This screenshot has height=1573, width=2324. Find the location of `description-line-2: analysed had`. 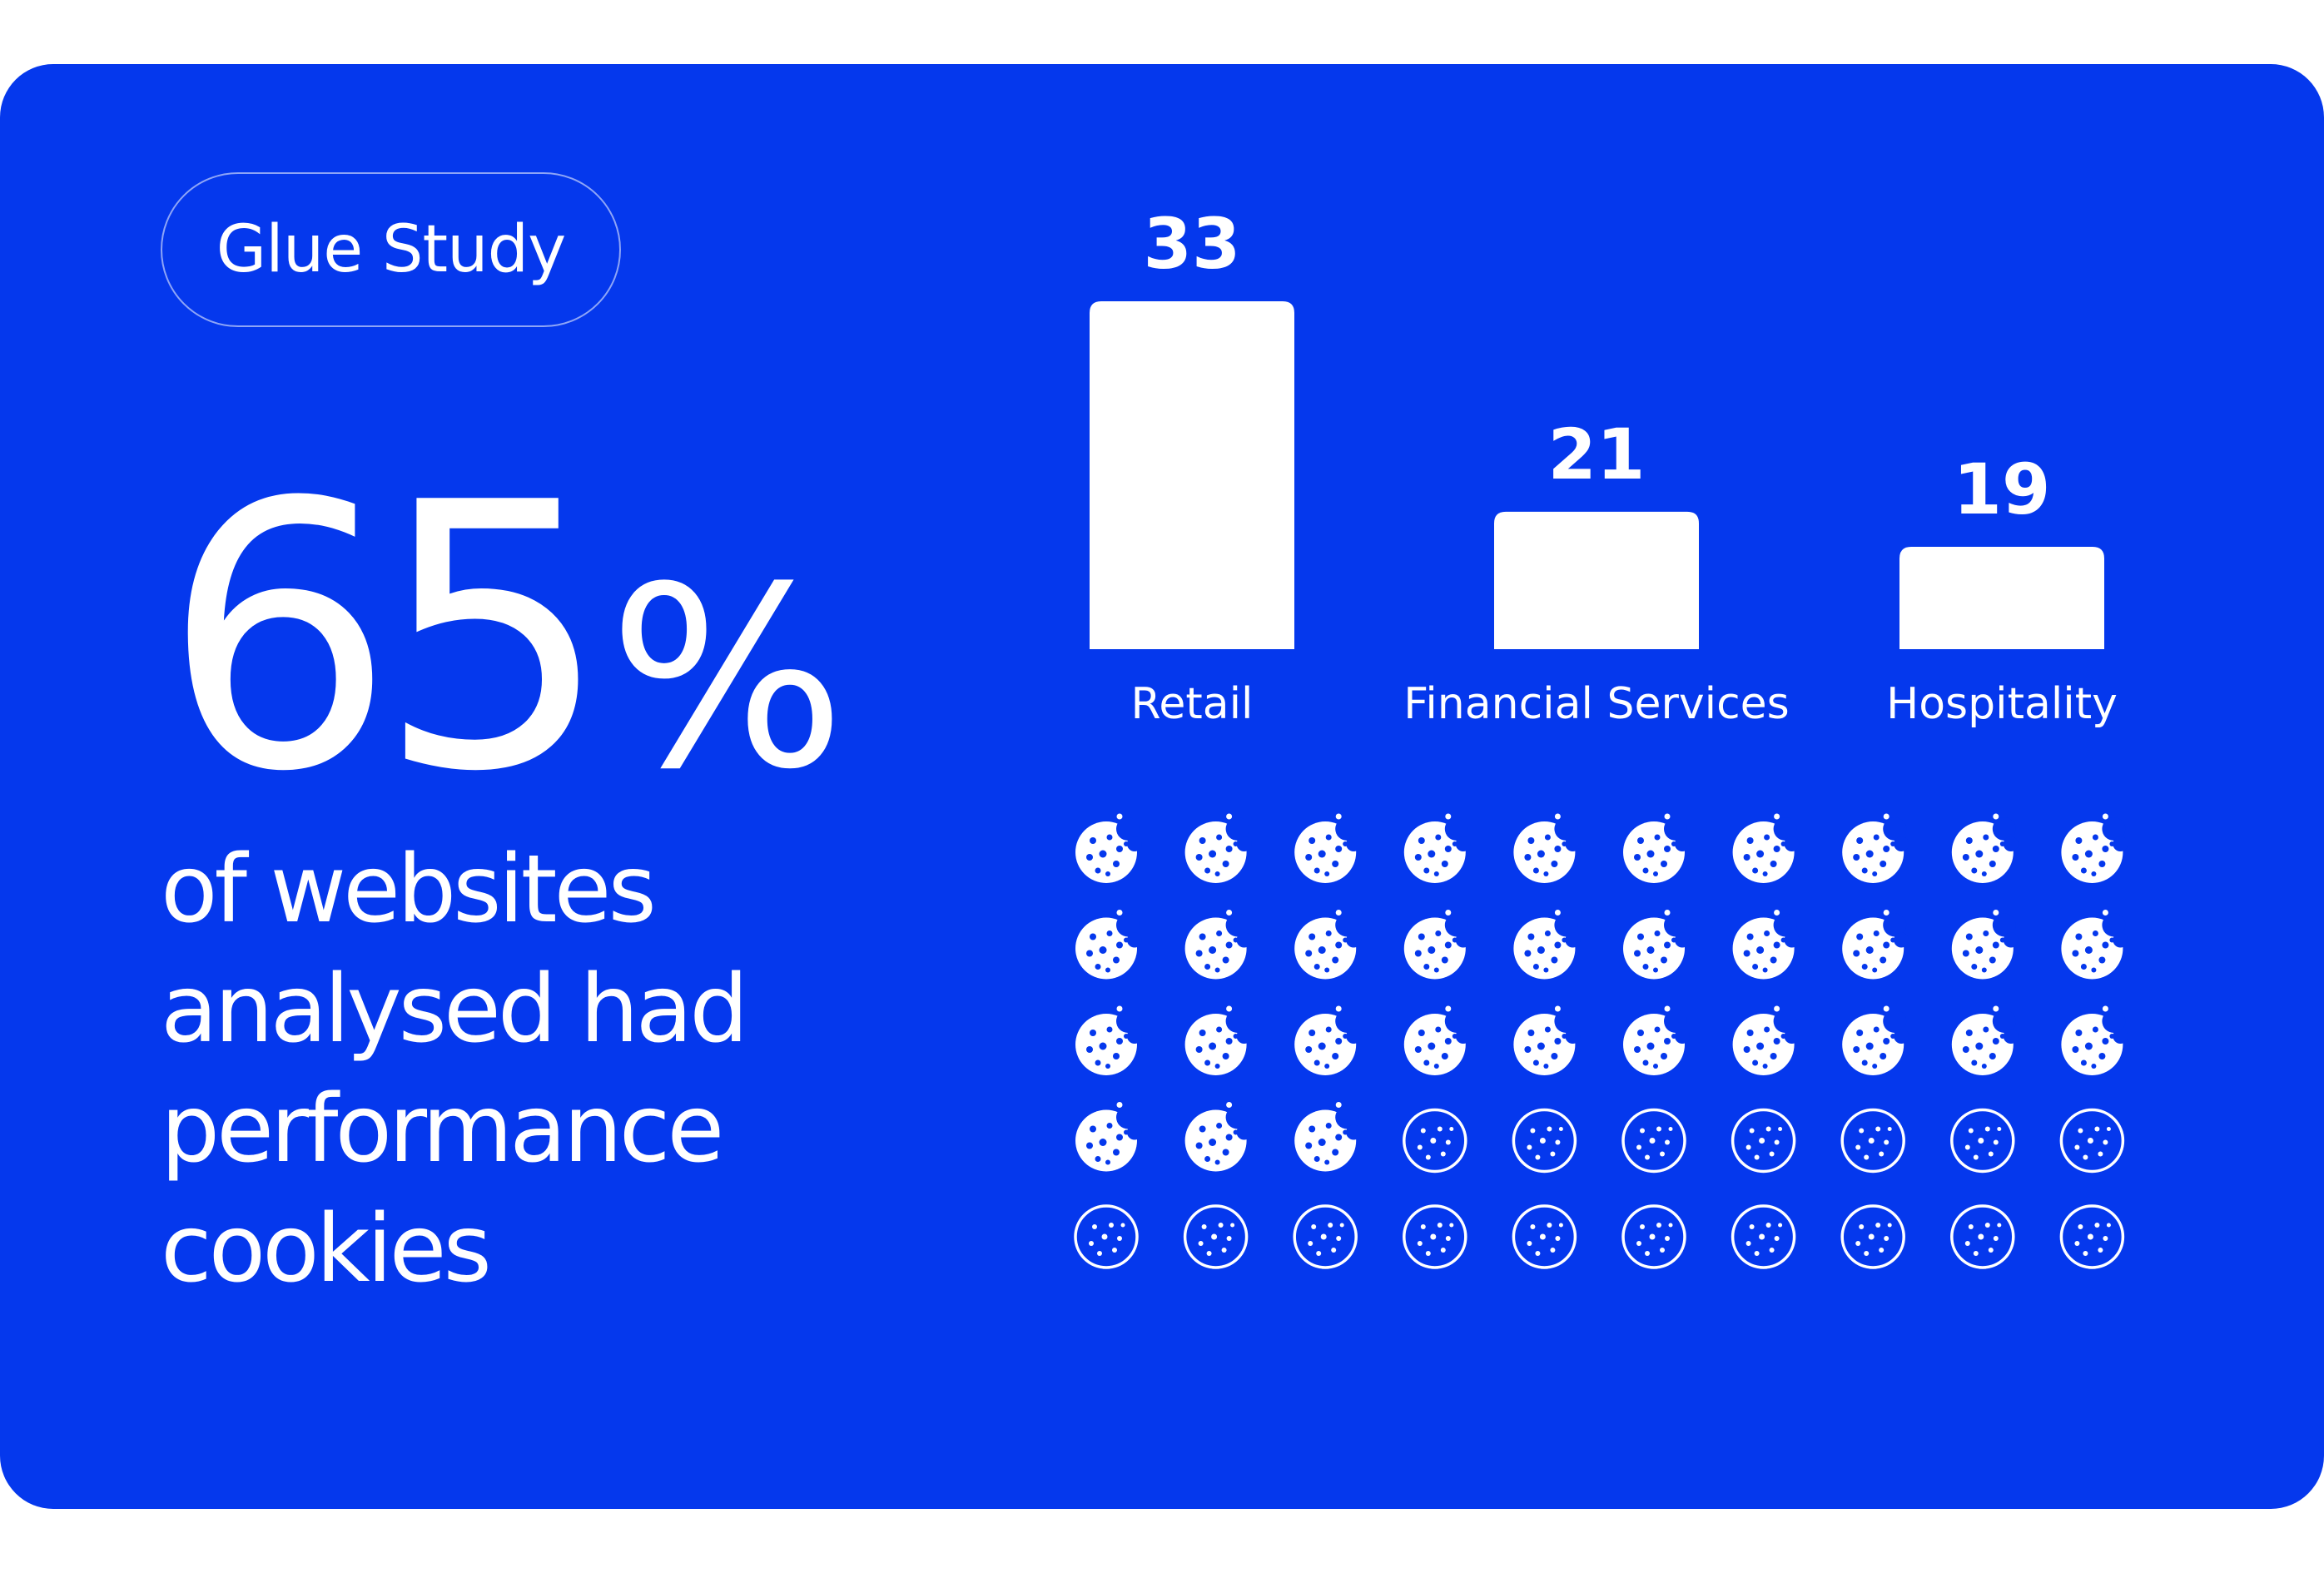

description-line-2: analysed had is located at coordinates (454, 1010).